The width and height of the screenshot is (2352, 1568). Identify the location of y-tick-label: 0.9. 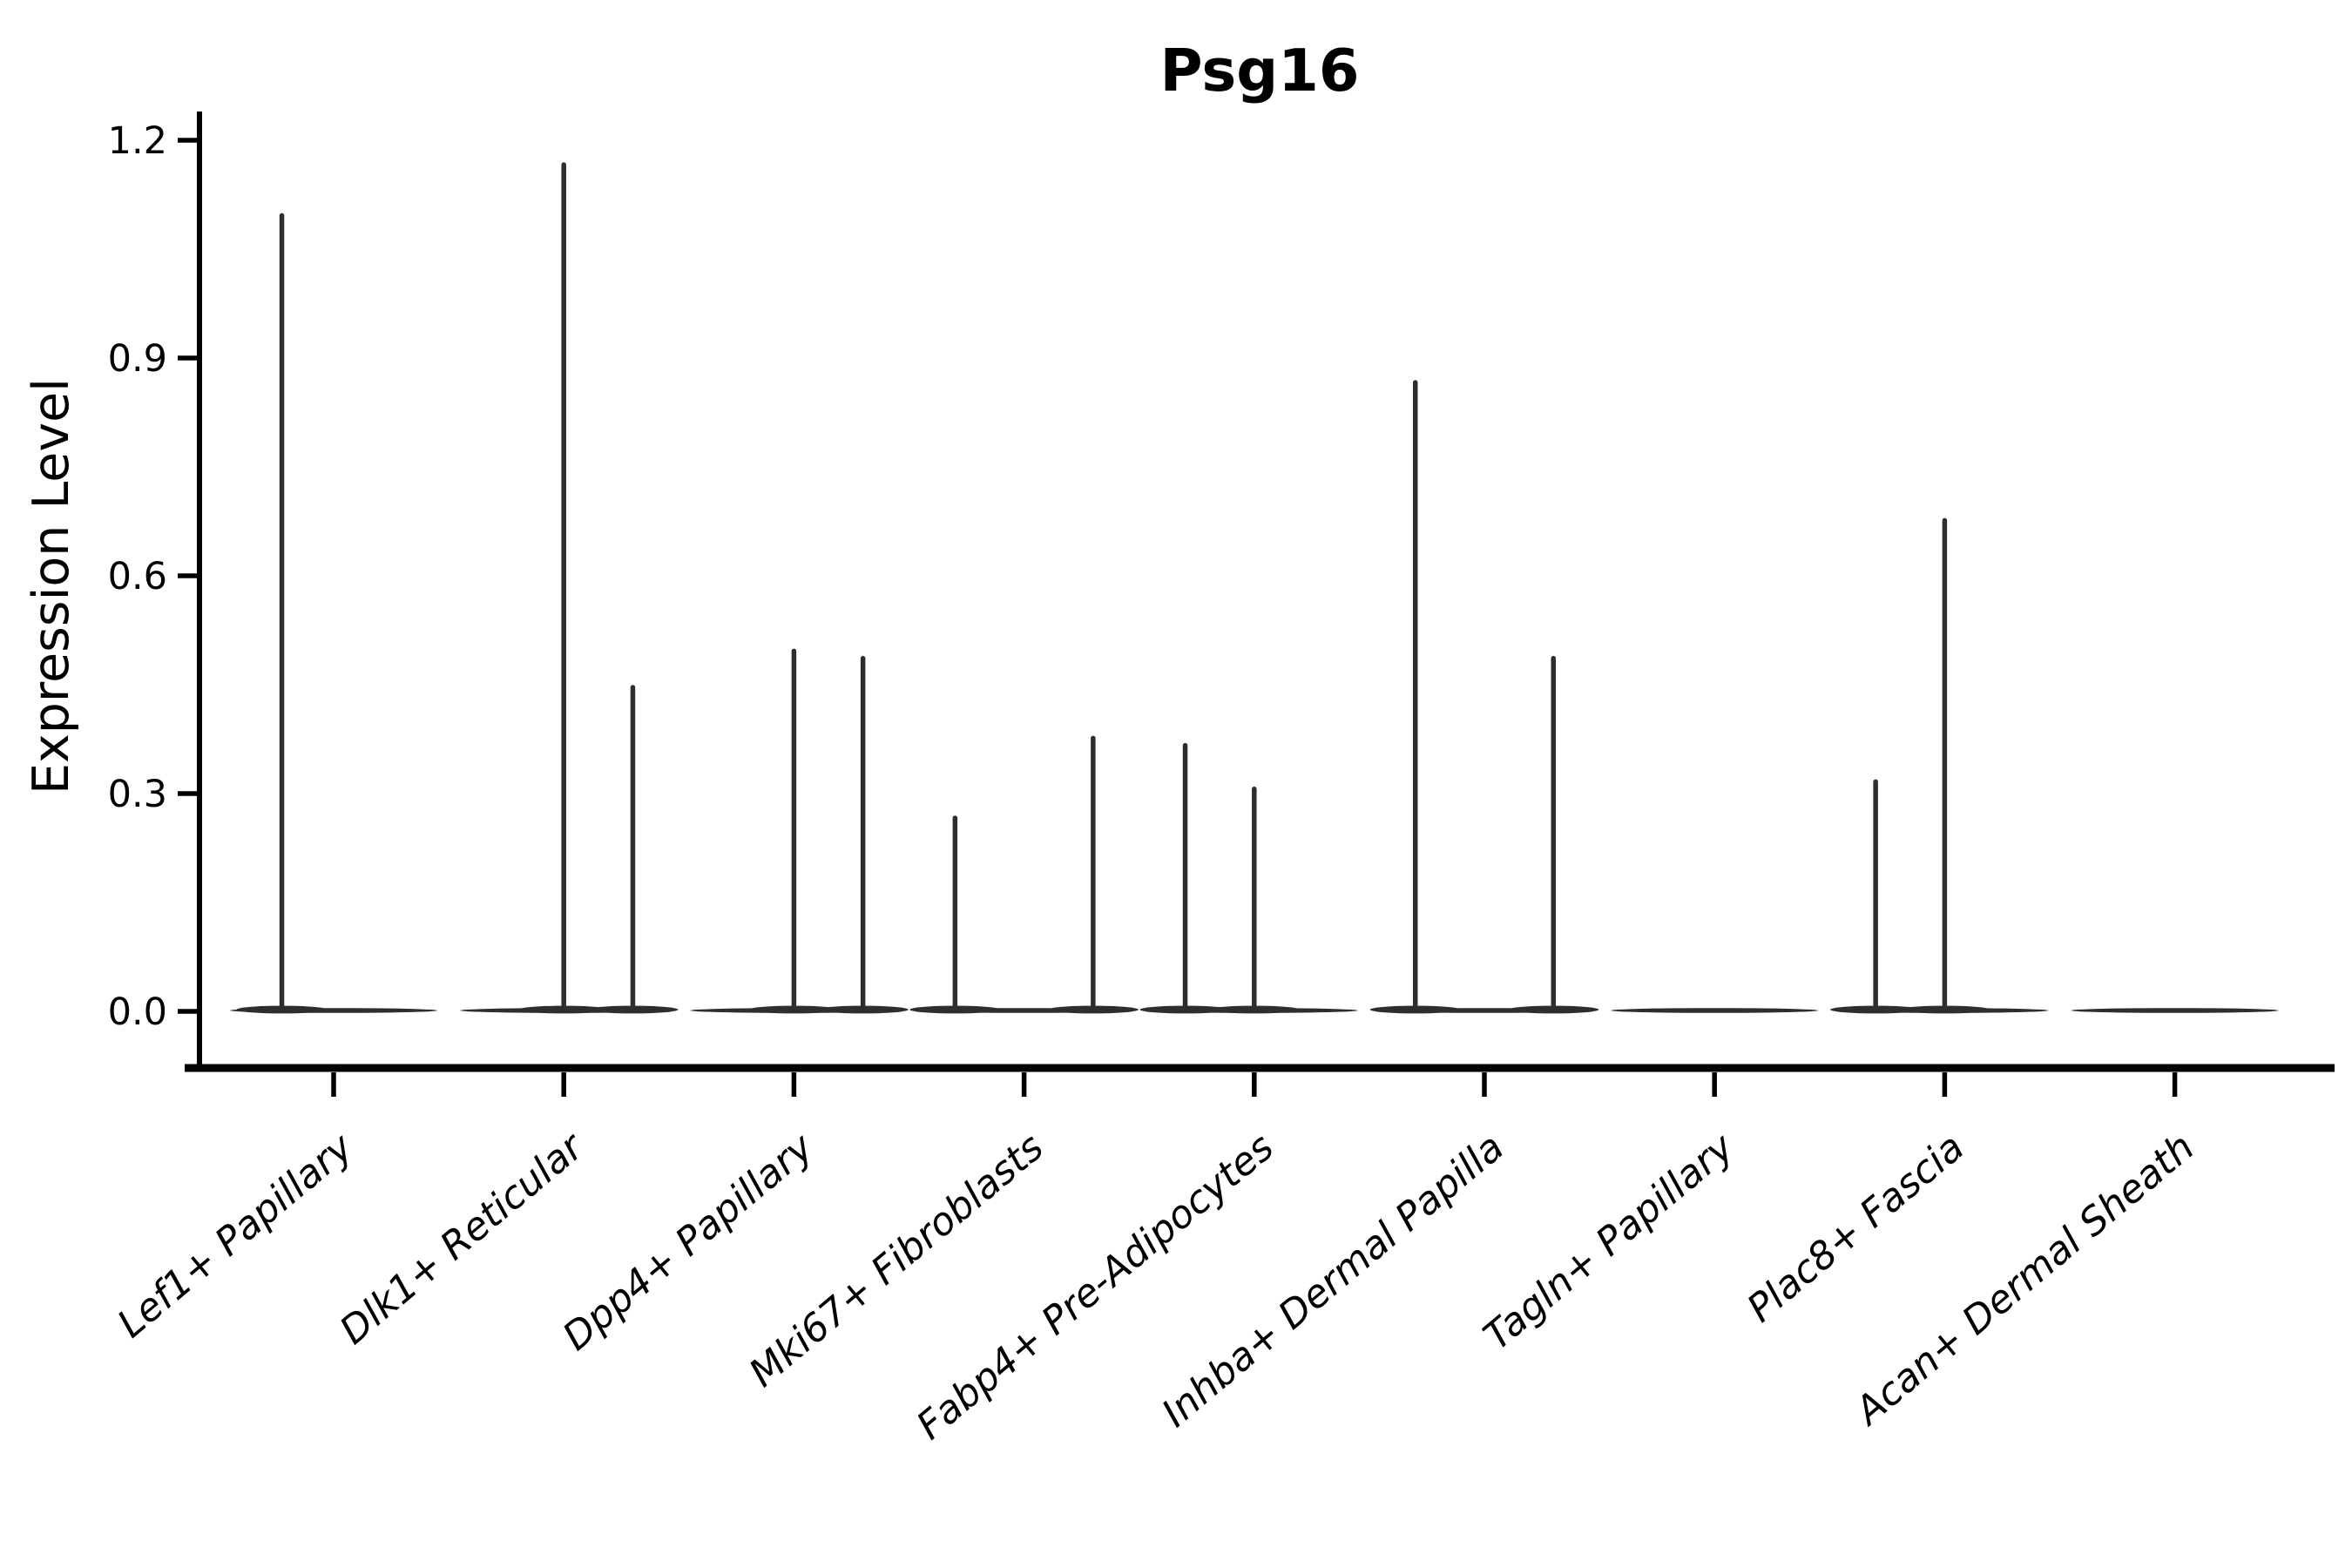
(137, 359).